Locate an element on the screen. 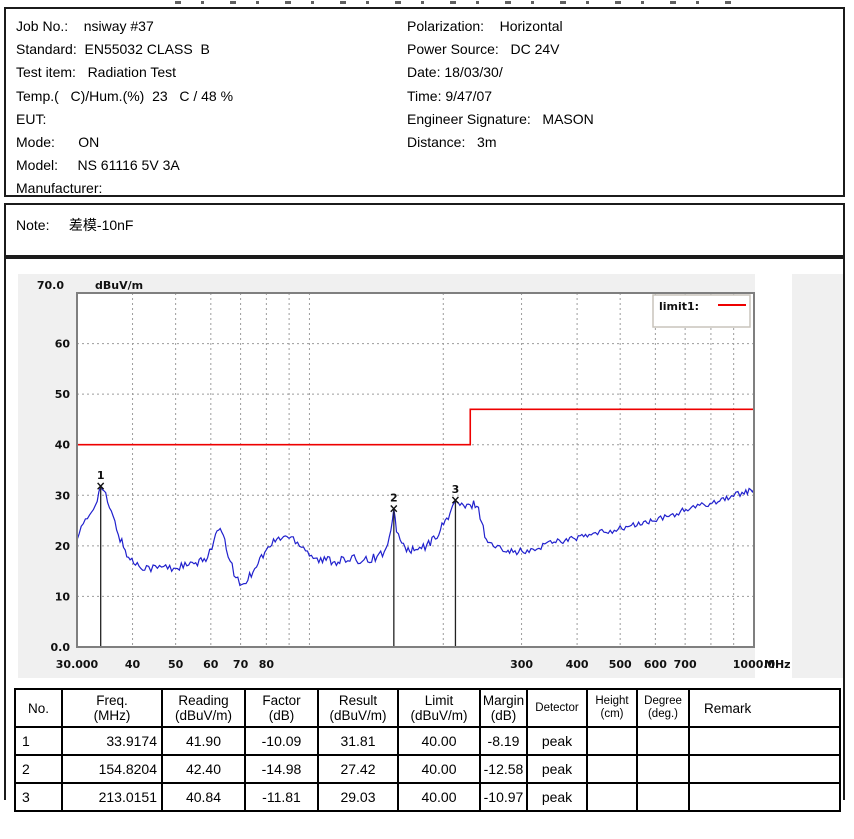 This screenshot has height=839, width=854. table-cell: -14.98 is located at coordinates (281, 769).